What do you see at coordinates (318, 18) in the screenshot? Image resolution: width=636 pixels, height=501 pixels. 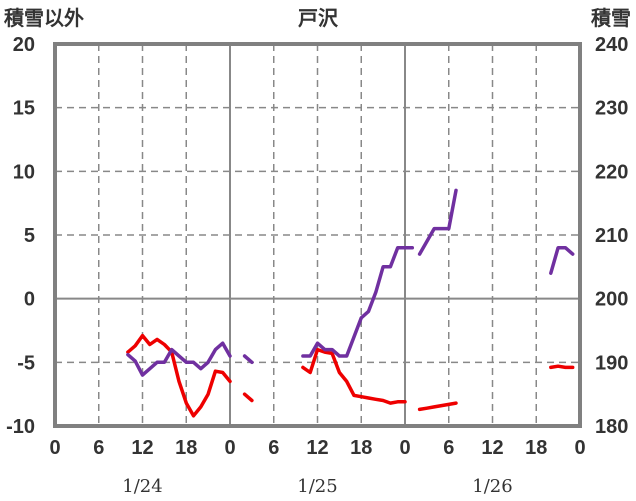 I see `chart-title: 戸沢` at bounding box center [318, 18].